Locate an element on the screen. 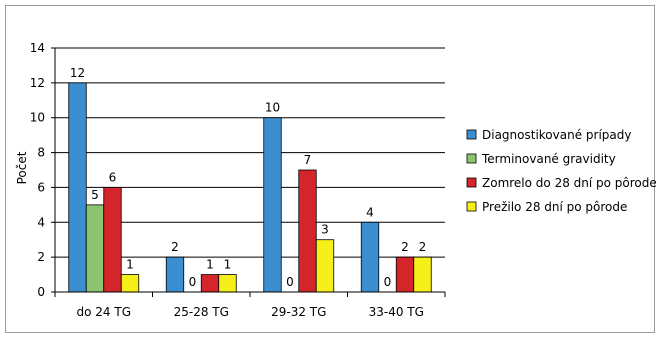  data-label: 10 is located at coordinates (272, 108).